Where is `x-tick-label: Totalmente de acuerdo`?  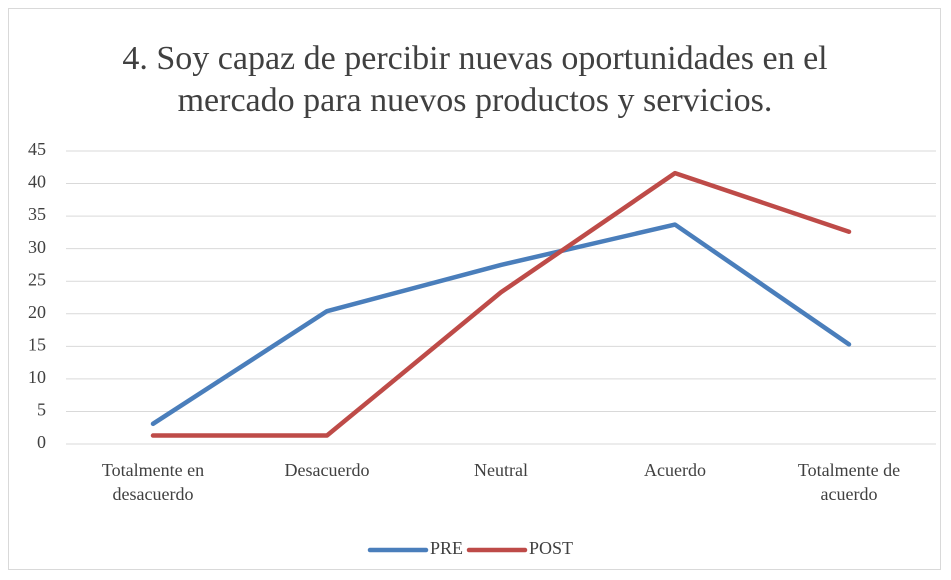
x-tick-label: Totalmente de acuerdo is located at coordinates (849, 482).